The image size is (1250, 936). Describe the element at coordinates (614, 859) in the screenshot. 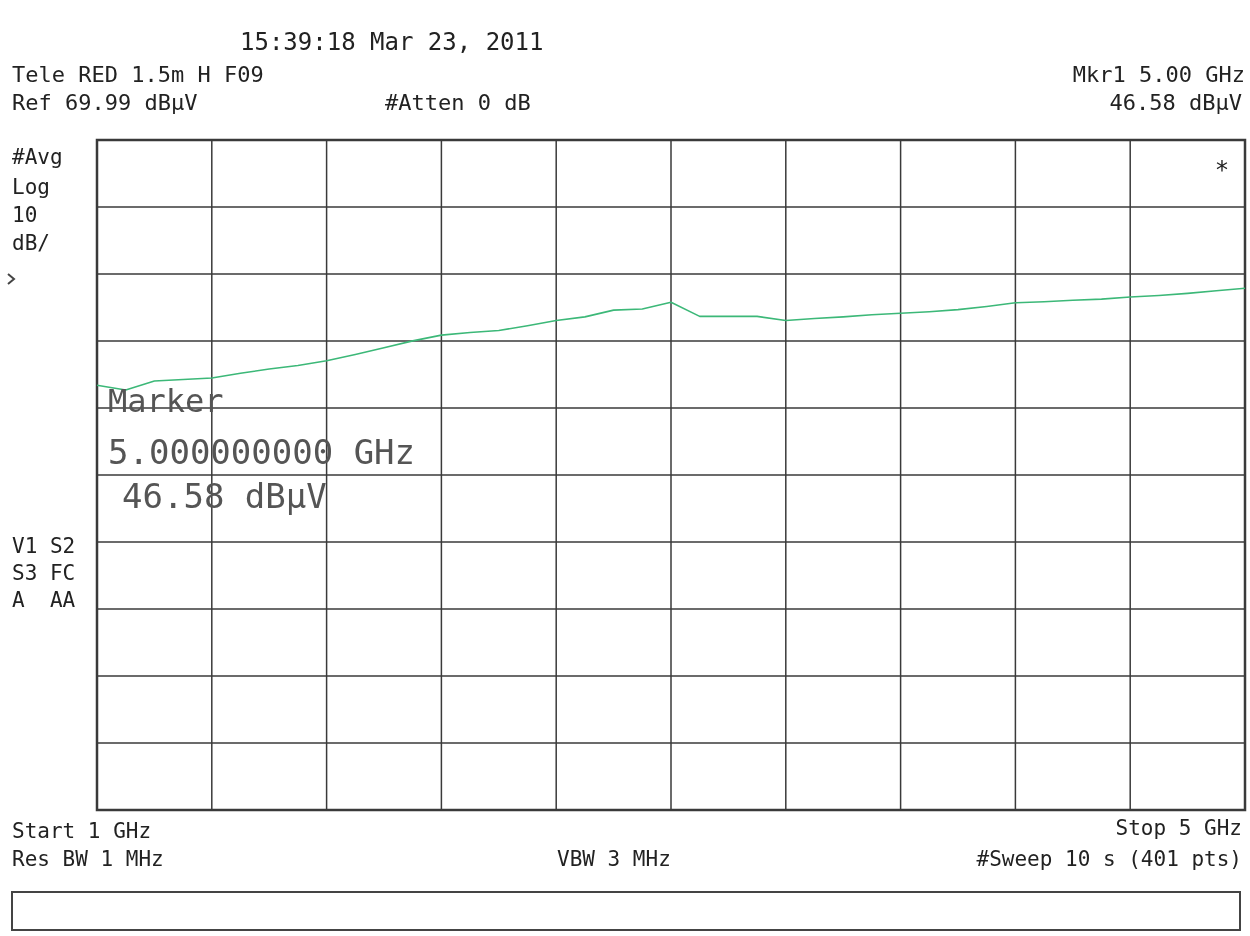

I see `text: VBW 3 MHz` at that location.